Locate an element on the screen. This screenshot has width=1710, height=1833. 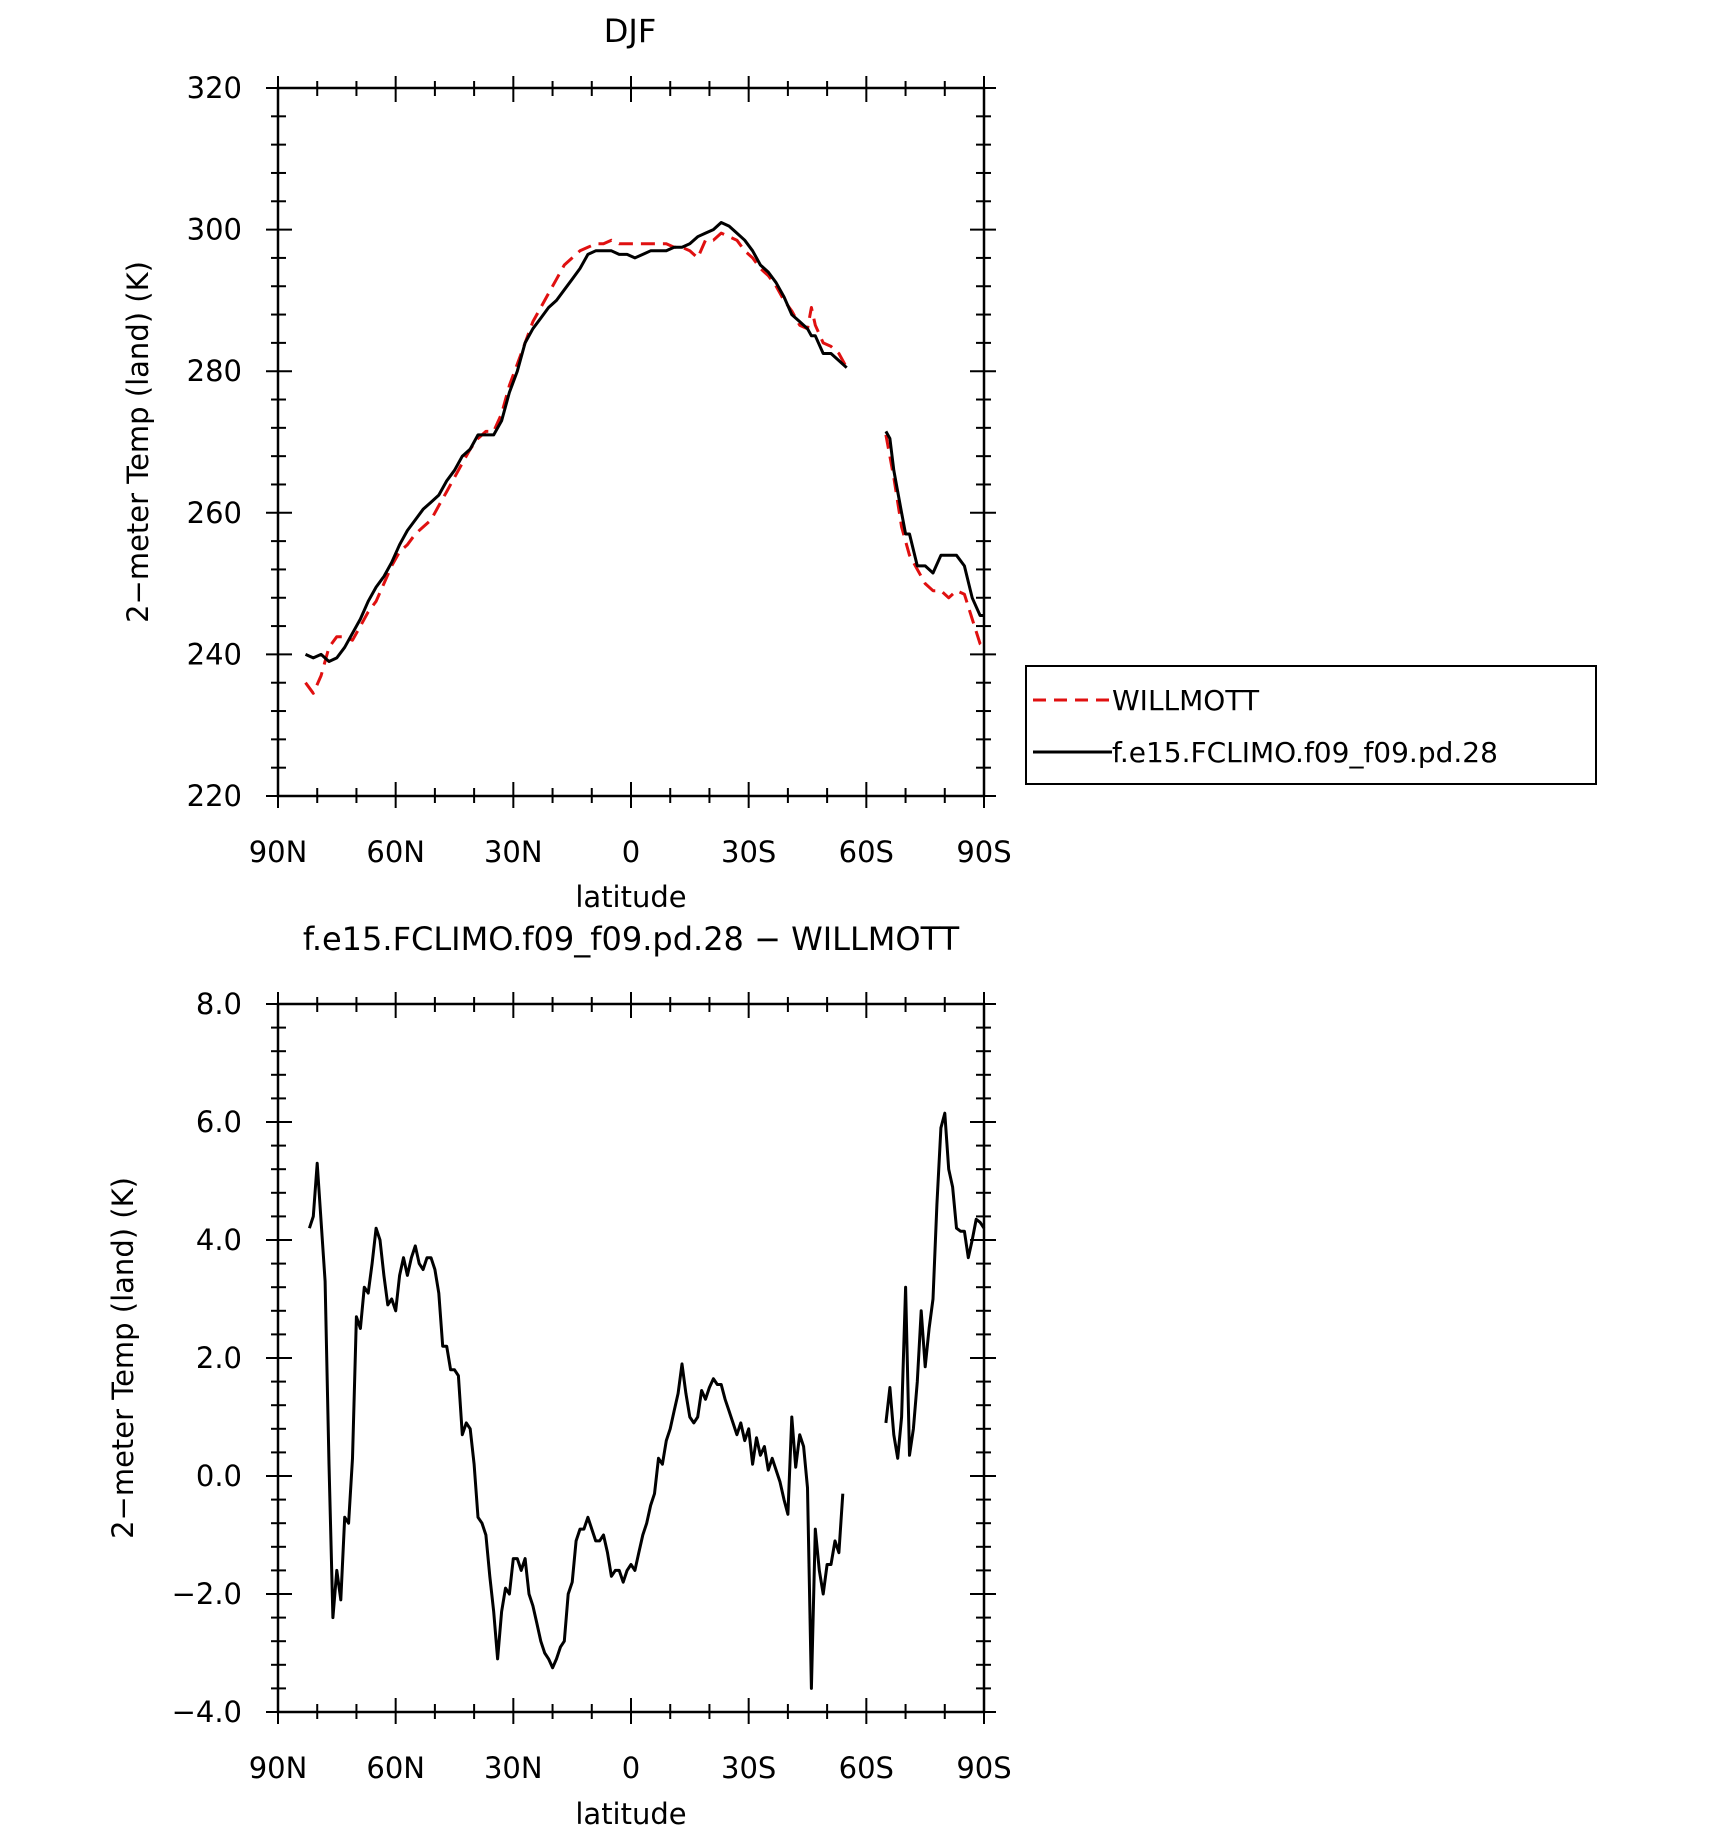
y-tick-label-neg2: −2.0 is located at coordinates (207, 1594).